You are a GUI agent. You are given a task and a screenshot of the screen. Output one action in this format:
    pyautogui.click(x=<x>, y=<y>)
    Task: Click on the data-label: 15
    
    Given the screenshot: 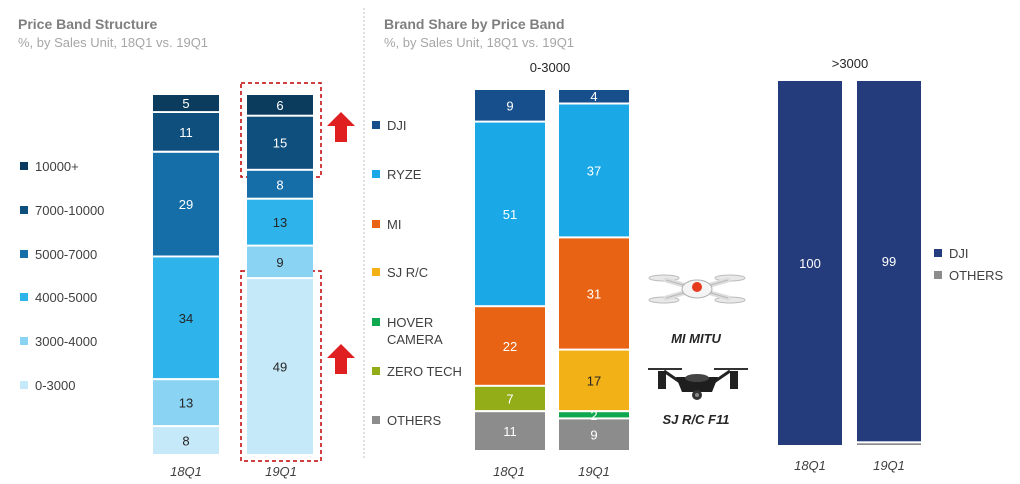 What is the action you would take?
    pyautogui.click(x=280, y=143)
    